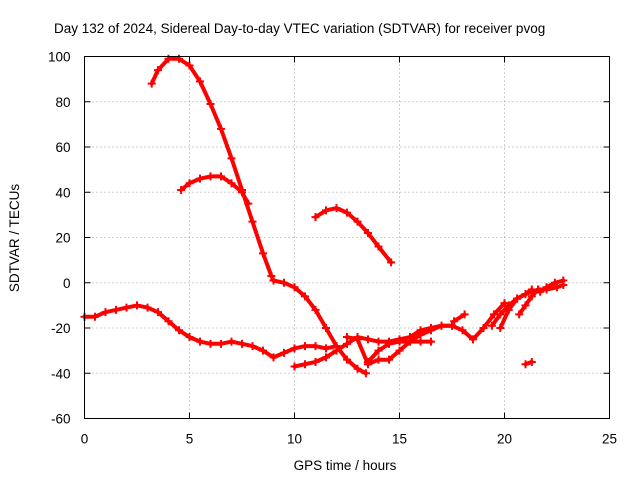 Image resolution: width=640 pixels, height=480 pixels. I want to click on data-point-late-a, so click(500, 314).